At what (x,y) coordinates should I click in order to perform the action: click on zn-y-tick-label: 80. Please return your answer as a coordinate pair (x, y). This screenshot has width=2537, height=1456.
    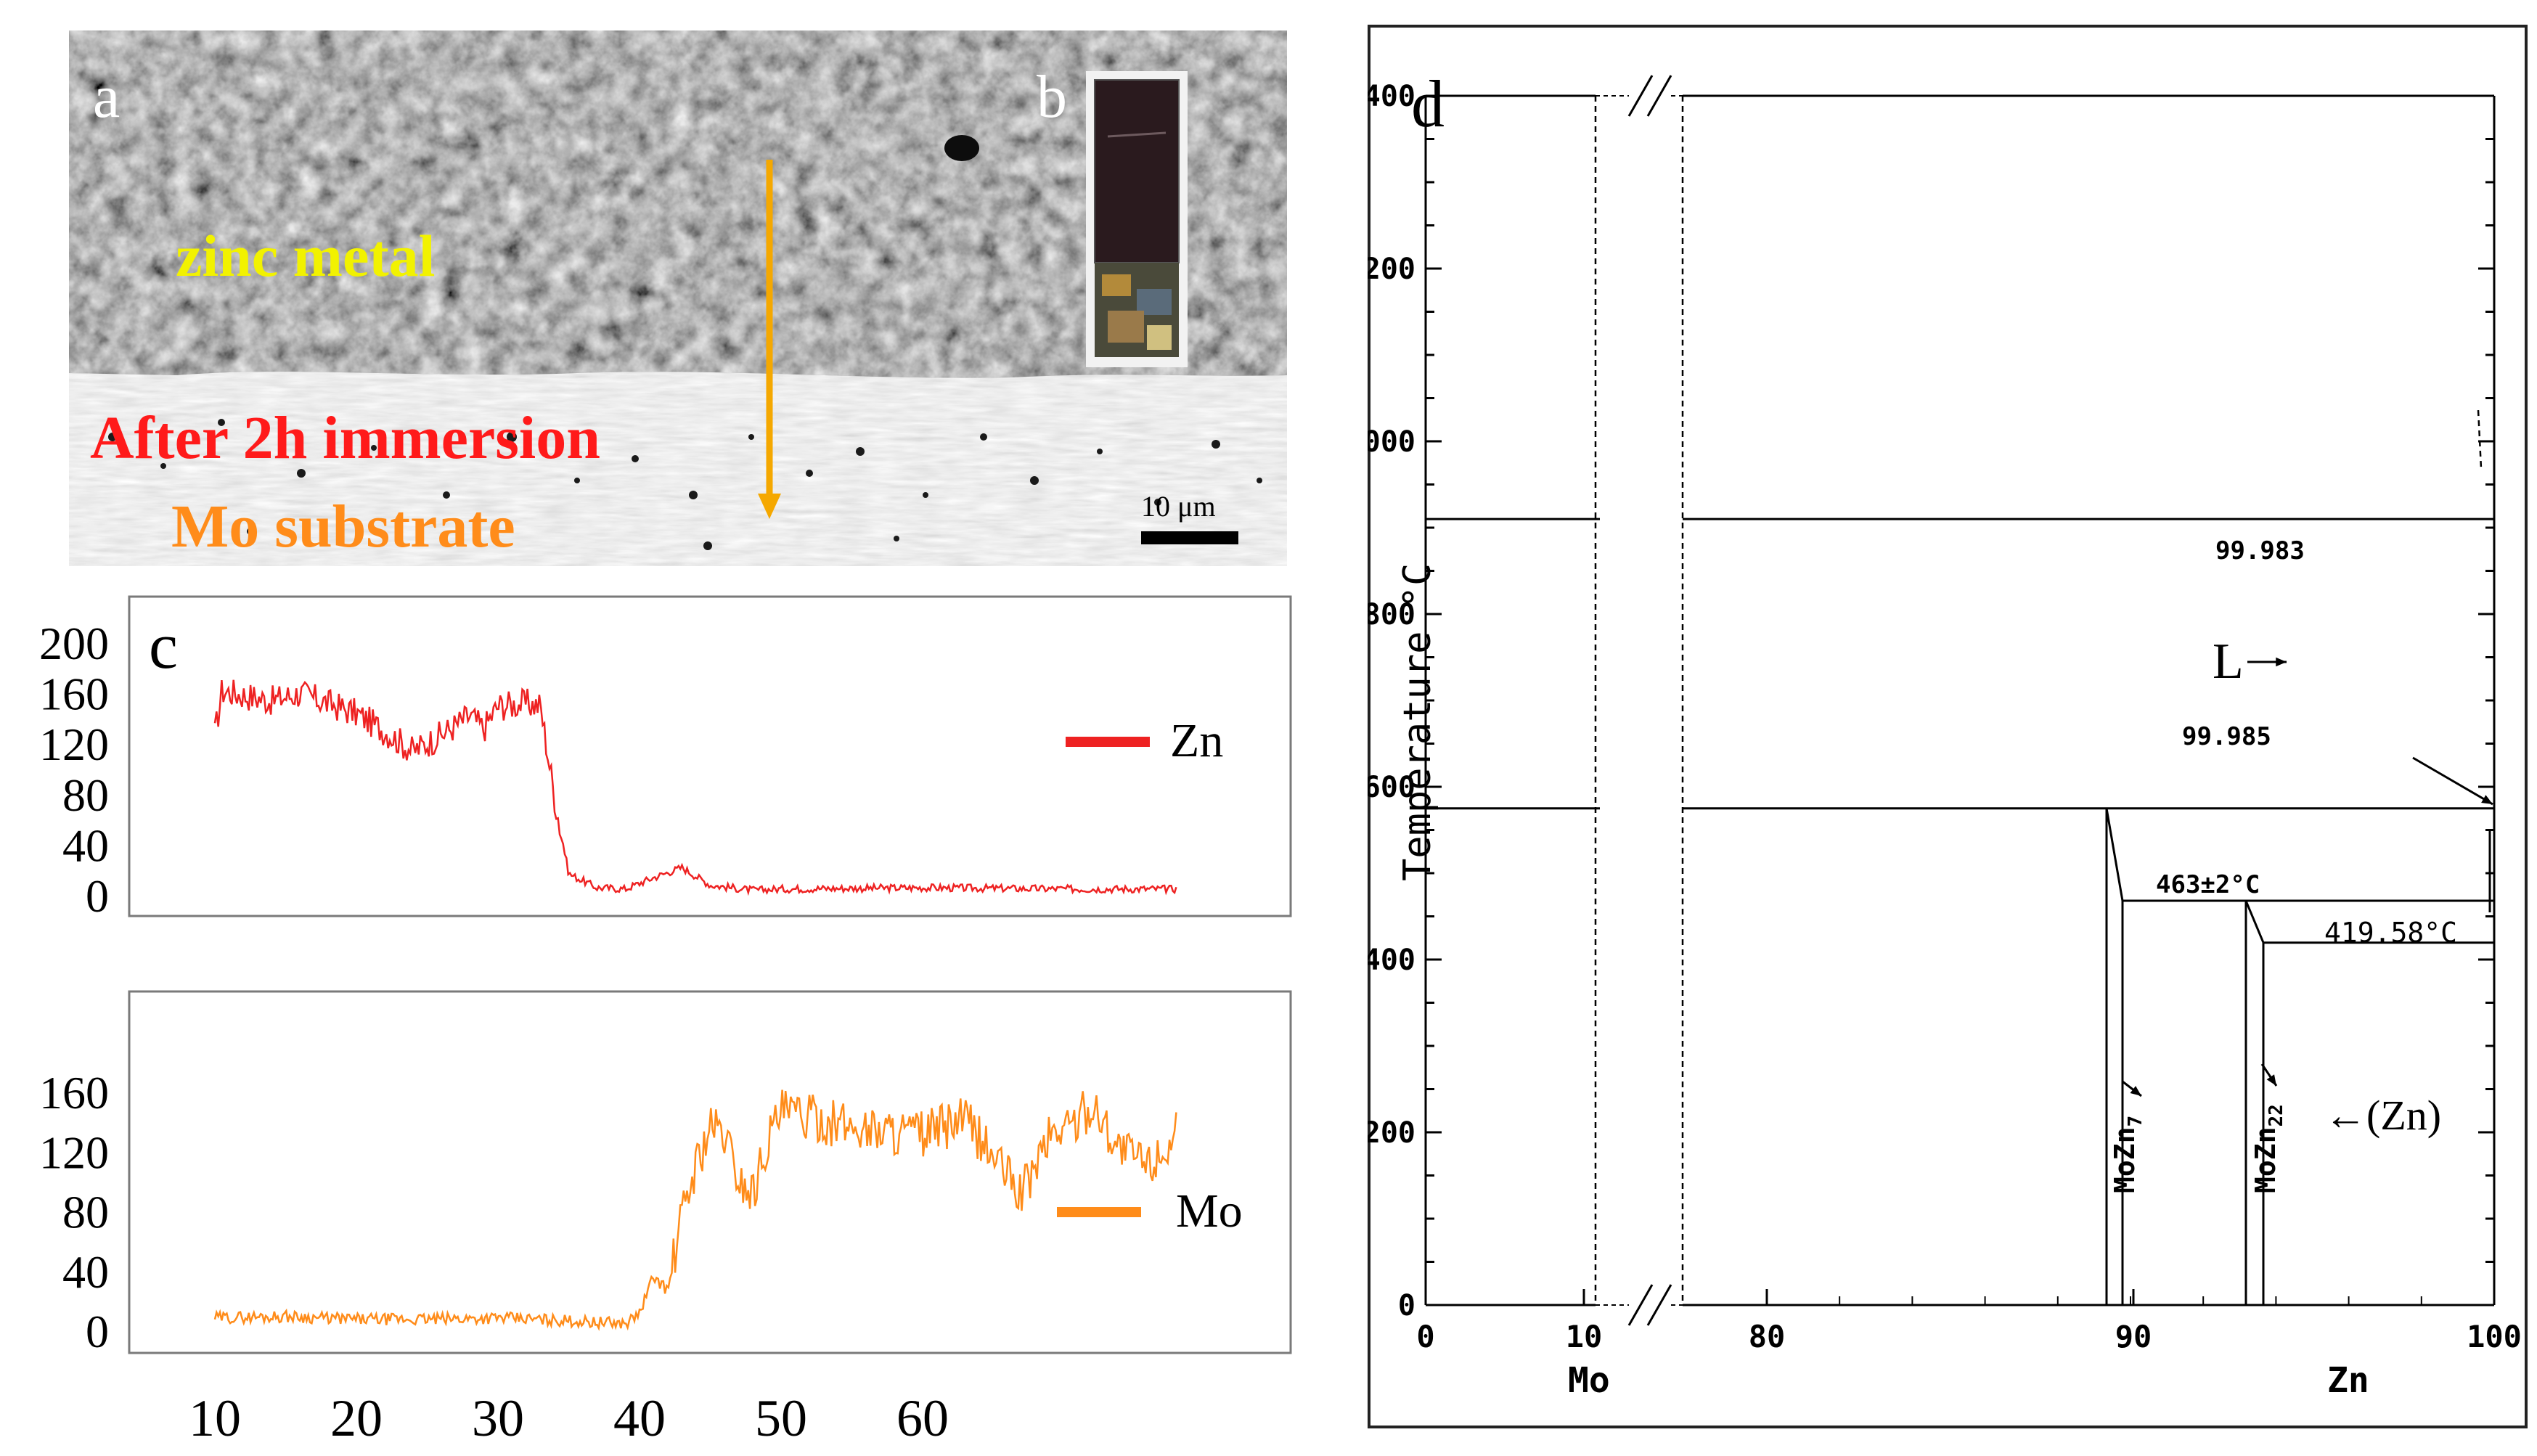
    Looking at the image, I should click on (85, 795).